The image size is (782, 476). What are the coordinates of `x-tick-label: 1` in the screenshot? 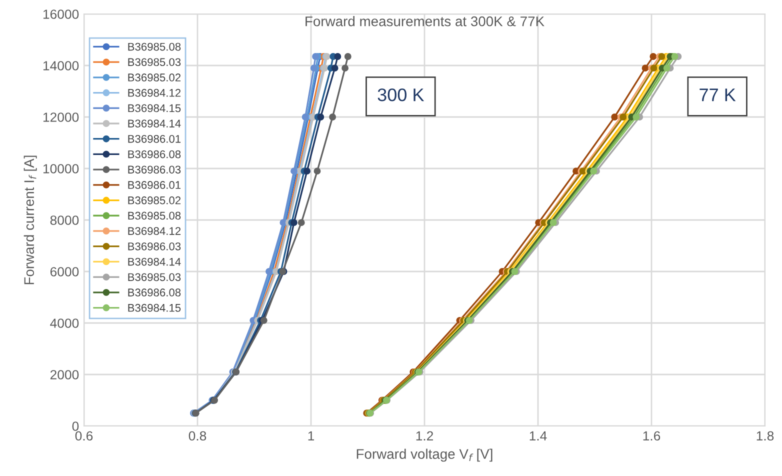 It's located at (311, 435).